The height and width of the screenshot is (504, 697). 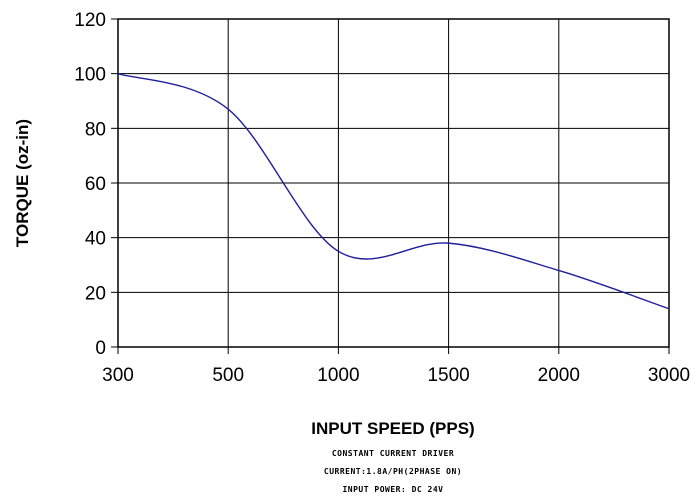 What do you see at coordinates (22, 183) in the screenshot?
I see `y-axis-title: TORQUE (oz-in)` at bounding box center [22, 183].